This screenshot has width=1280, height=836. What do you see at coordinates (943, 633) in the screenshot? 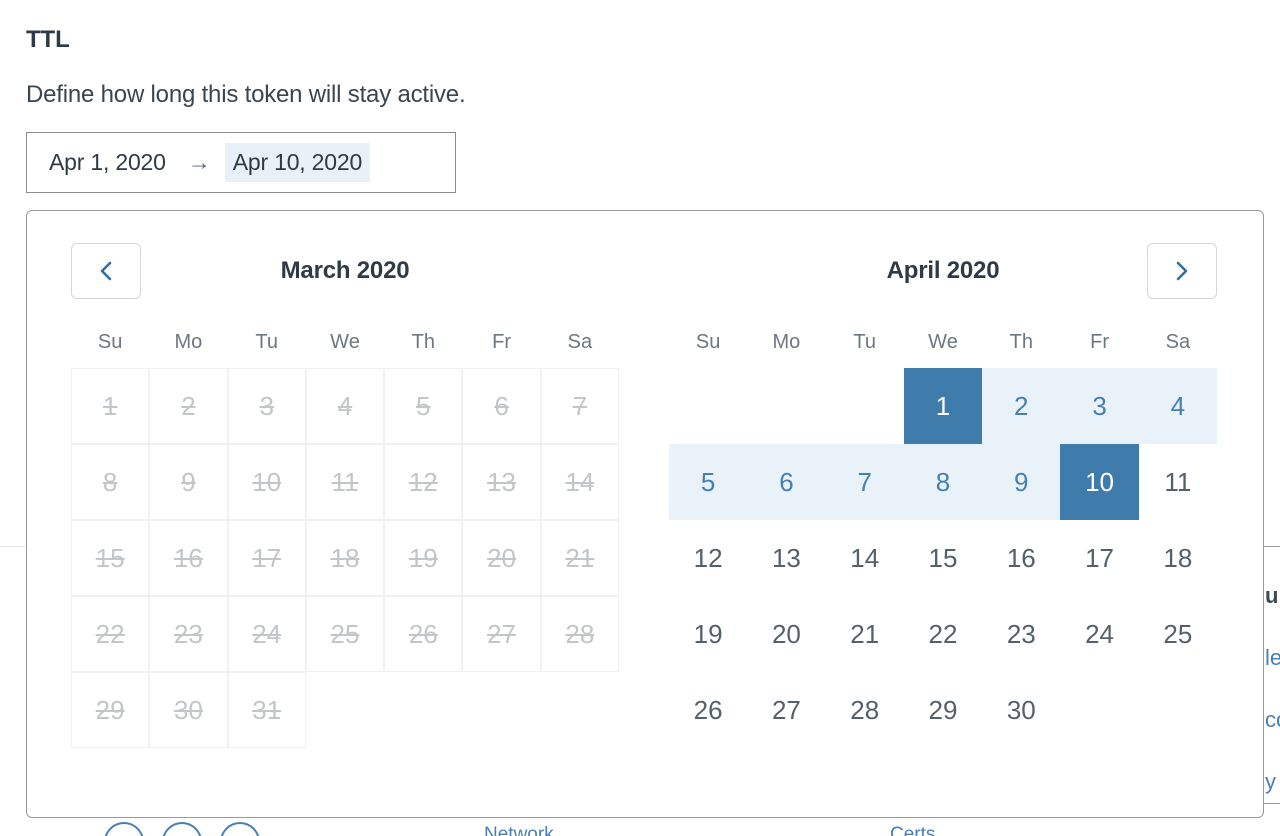
I see `day-cell-22: 22` at bounding box center [943, 633].